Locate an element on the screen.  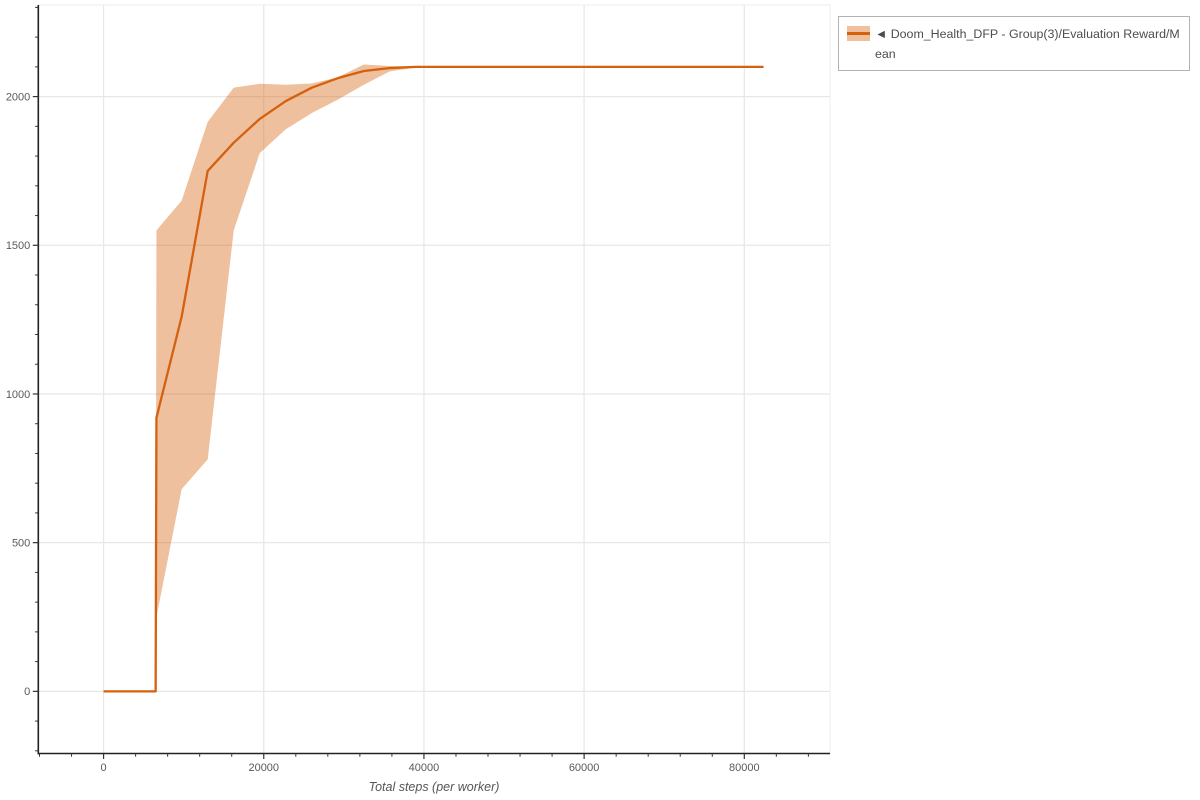
x-tick-label: 80000 is located at coordinates (744, 768).